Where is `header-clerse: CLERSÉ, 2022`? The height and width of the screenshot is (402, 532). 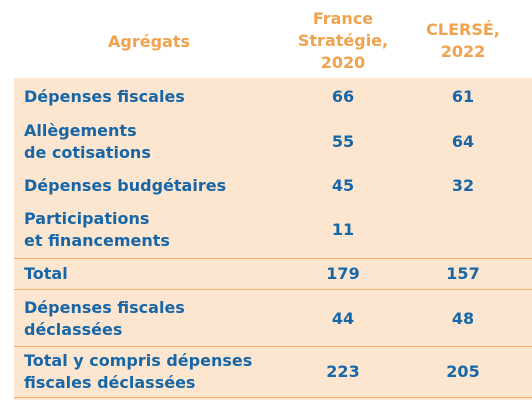 header-clerse: CLERSÉ, 2022 is located at coordinates (463, 40).